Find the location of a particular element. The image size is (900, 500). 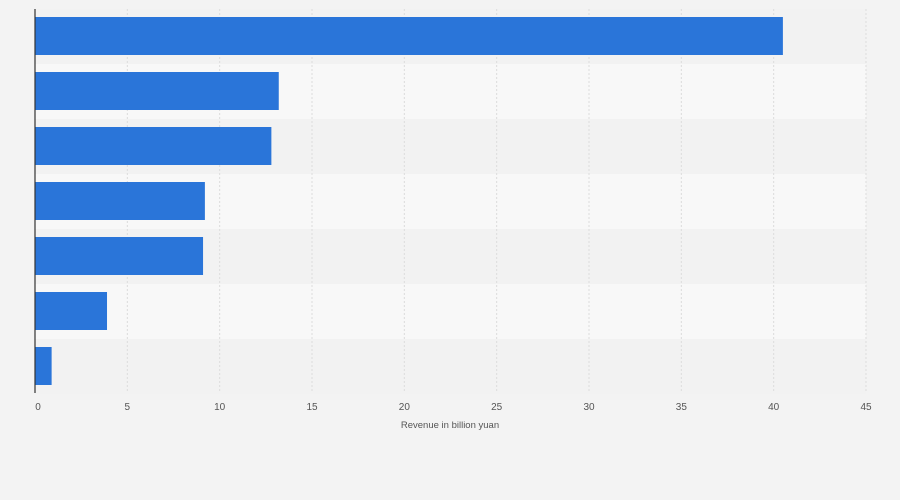

x-tick-label: 10 is located at coordinates (220, 407).